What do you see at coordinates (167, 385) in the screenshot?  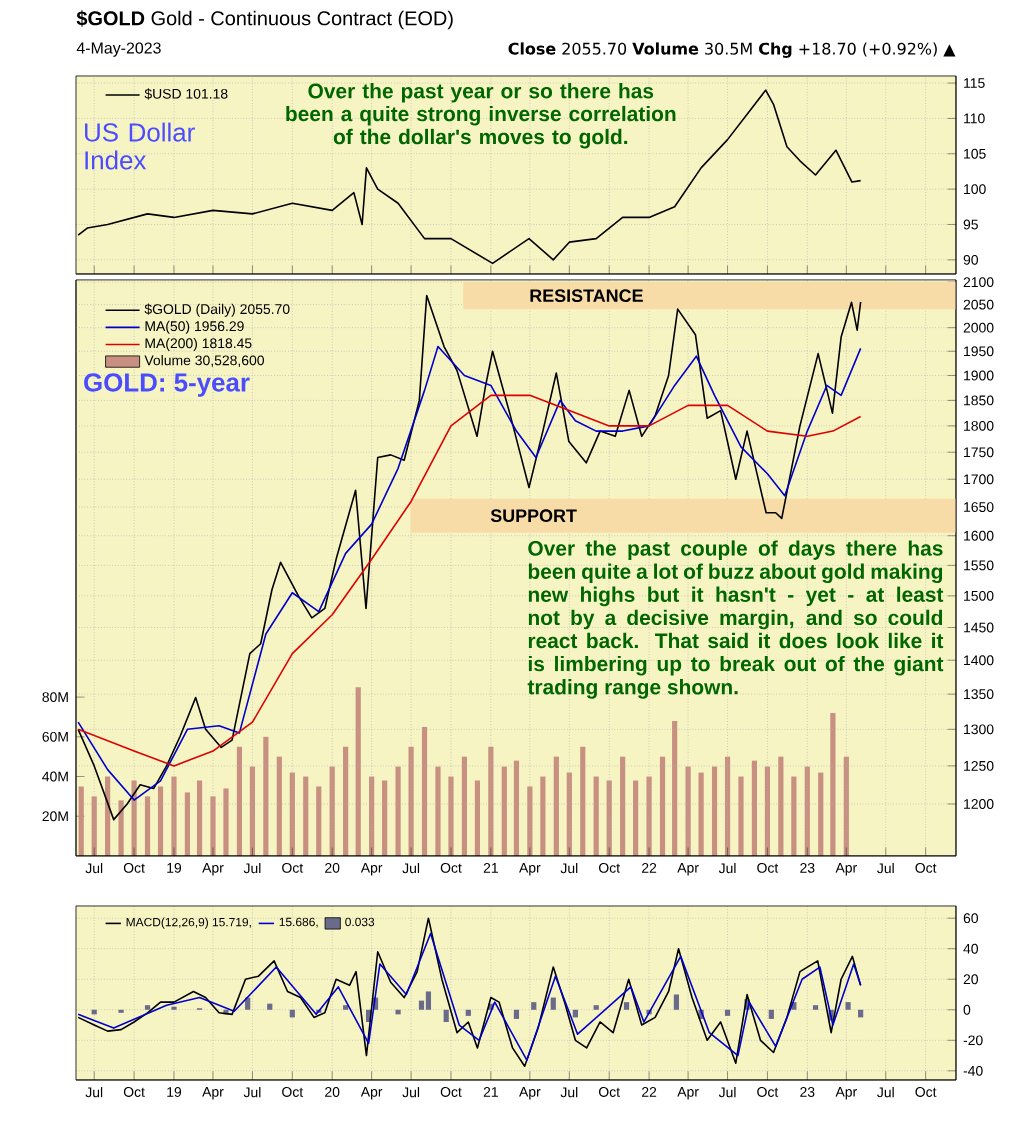 I see `annotation: GOLD: 5-year` at bounding box center [167, 385].